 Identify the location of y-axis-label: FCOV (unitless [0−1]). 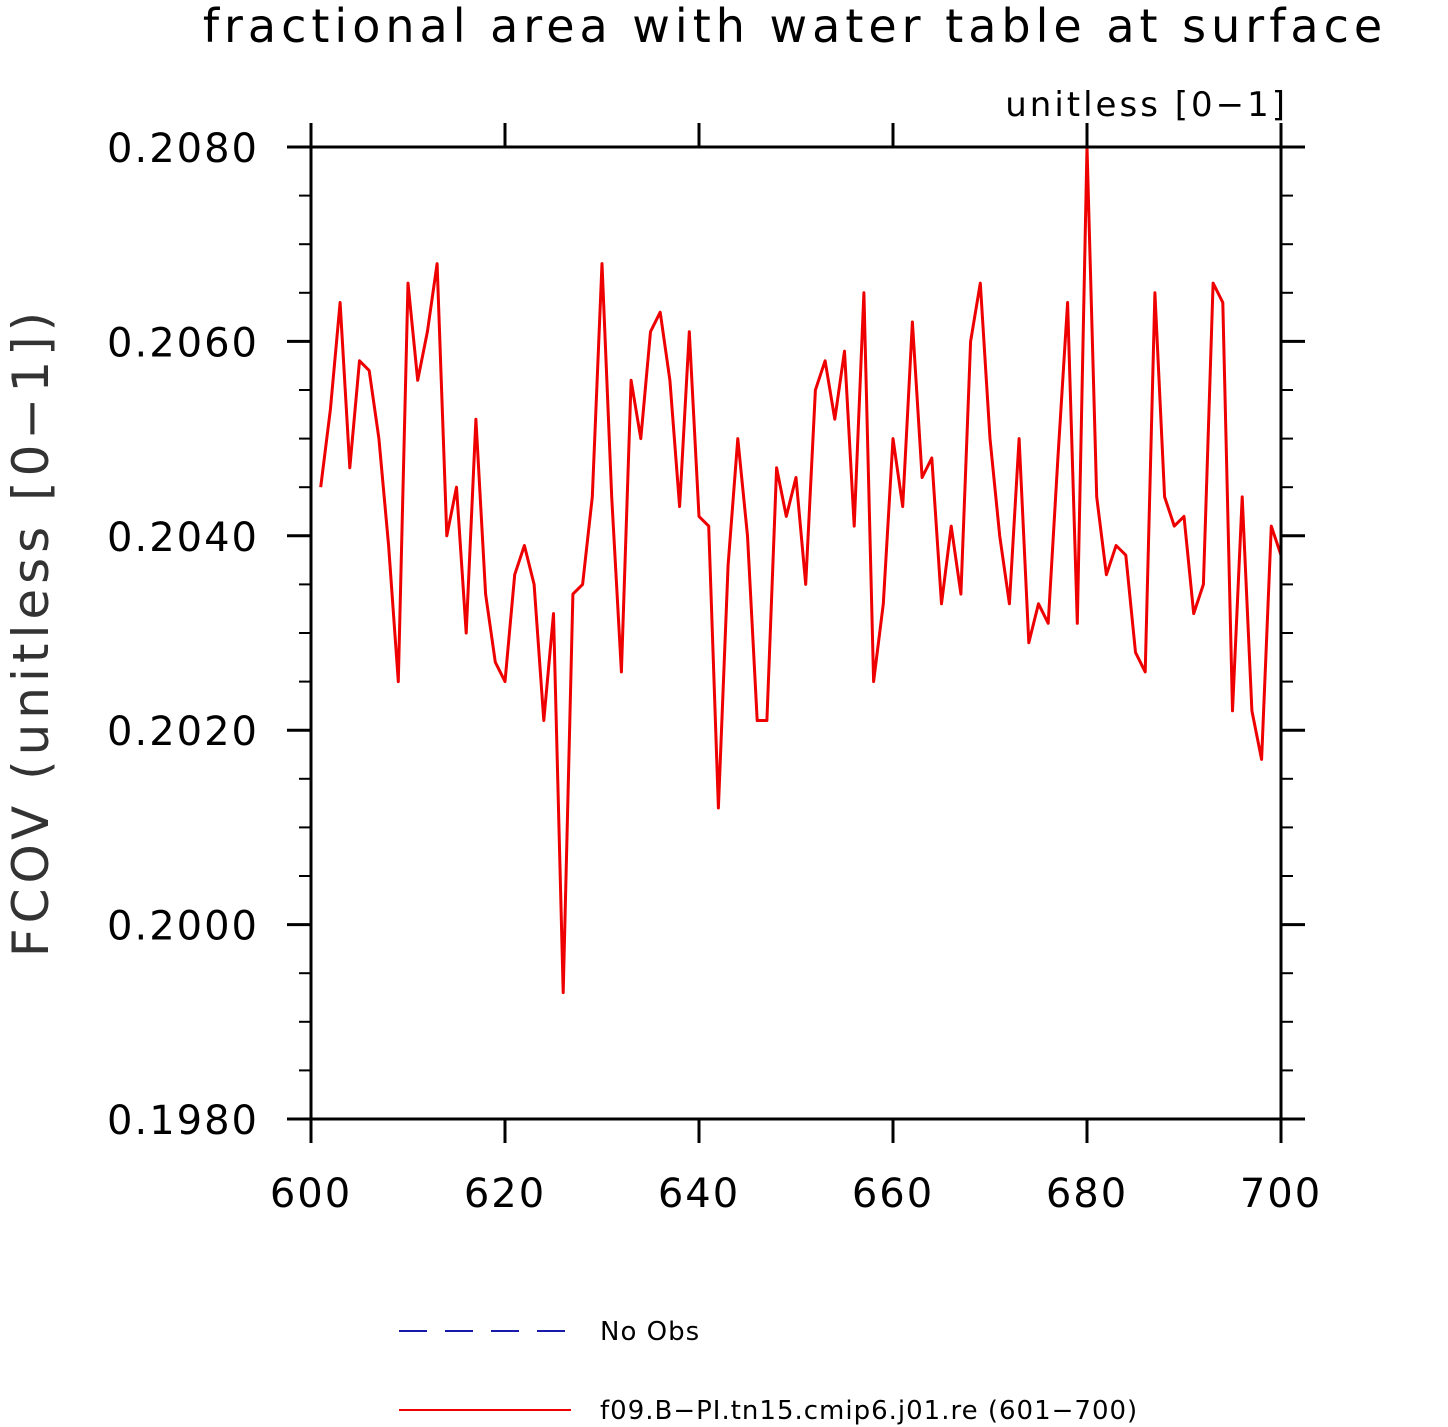
(31, 632).